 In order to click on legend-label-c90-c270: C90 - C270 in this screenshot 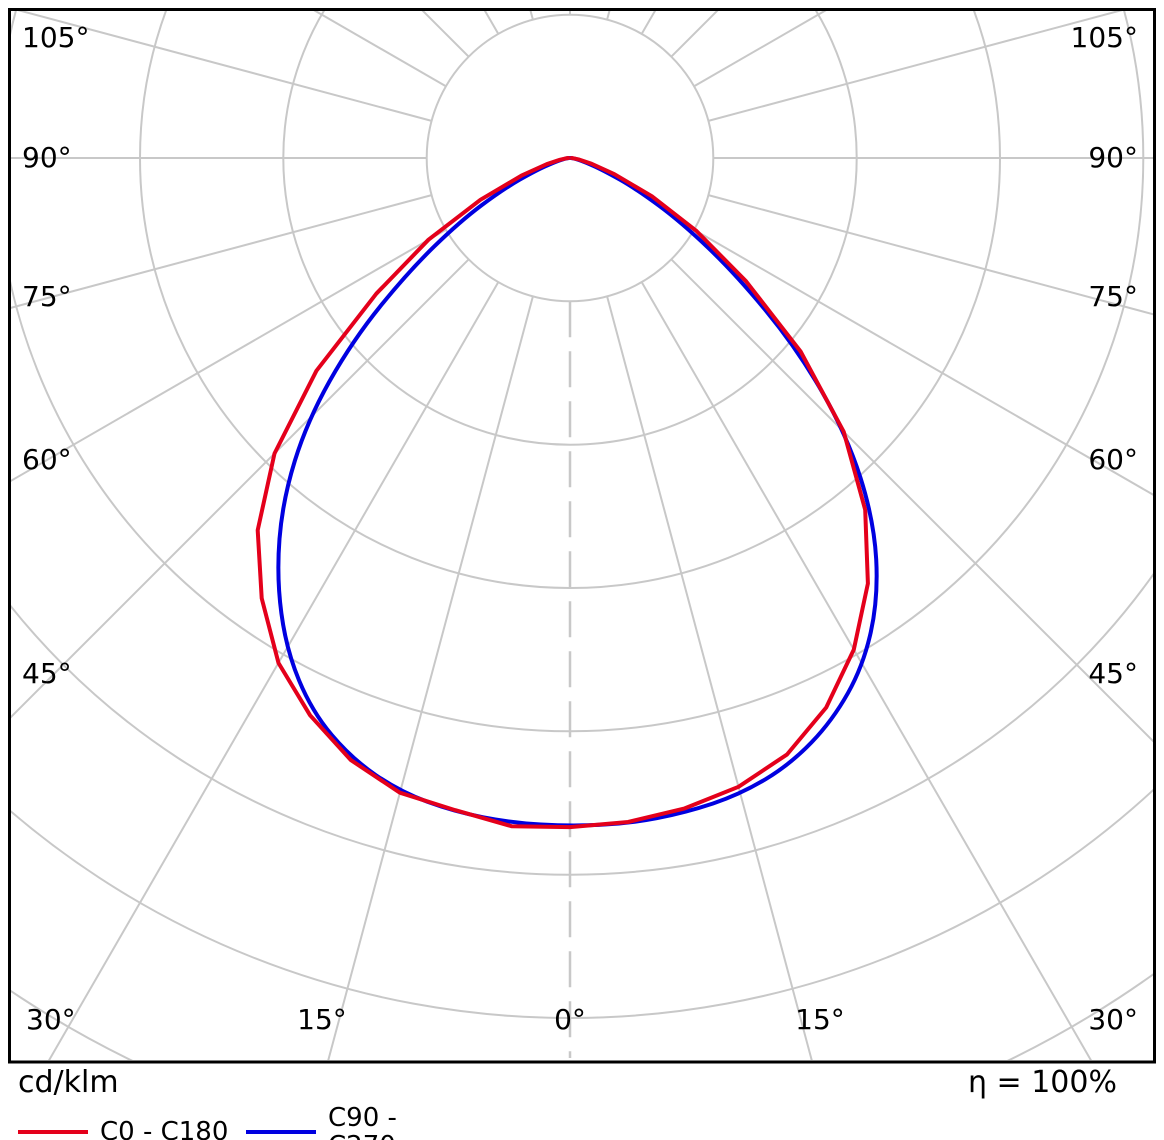, I will do `click(362, 1121)`.